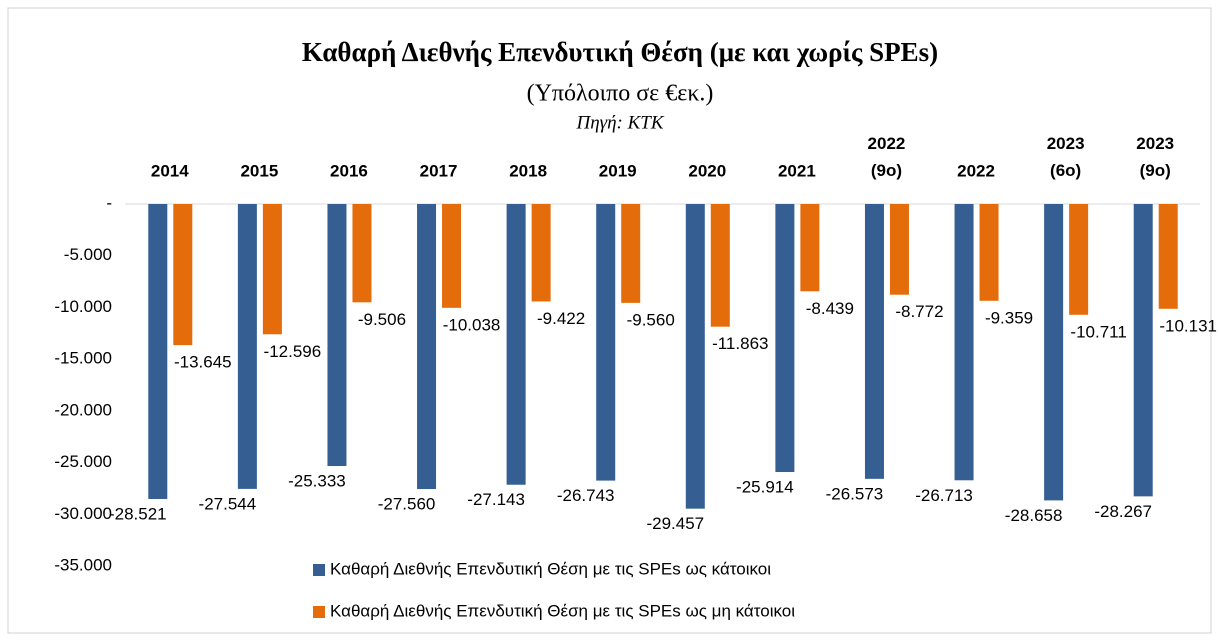 This screenshot has width=1219, height=641. I want to click on data-label: -9.422, so click(561, 318).